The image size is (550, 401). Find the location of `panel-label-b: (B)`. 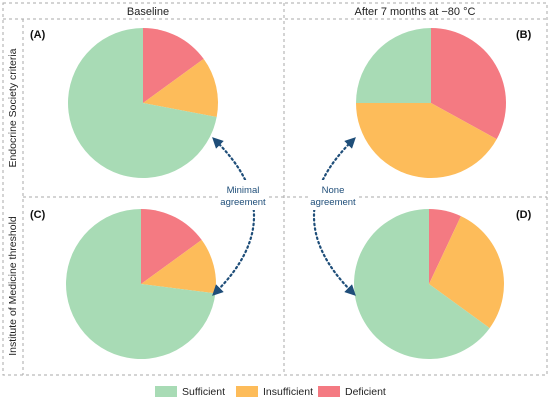

panel-label-b: (B) is located at coordinates (524, 35).